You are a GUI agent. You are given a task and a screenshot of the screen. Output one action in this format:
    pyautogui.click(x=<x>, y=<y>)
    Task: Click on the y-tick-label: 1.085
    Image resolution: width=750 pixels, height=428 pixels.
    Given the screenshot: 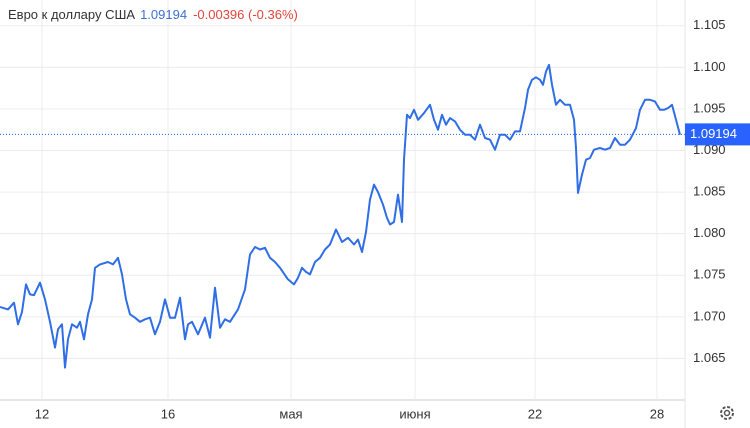 What is the action you would take?
    pyautogui.click(x=709, y=191)
    